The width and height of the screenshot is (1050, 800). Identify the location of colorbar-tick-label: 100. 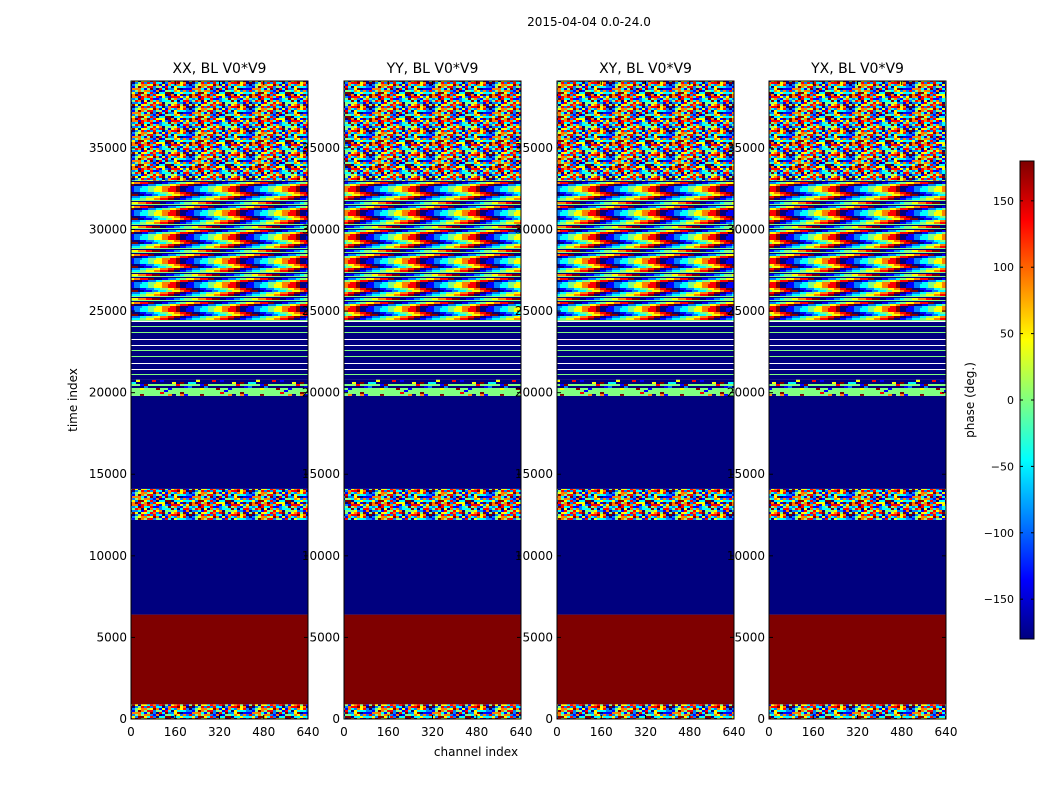
(1003, 267).